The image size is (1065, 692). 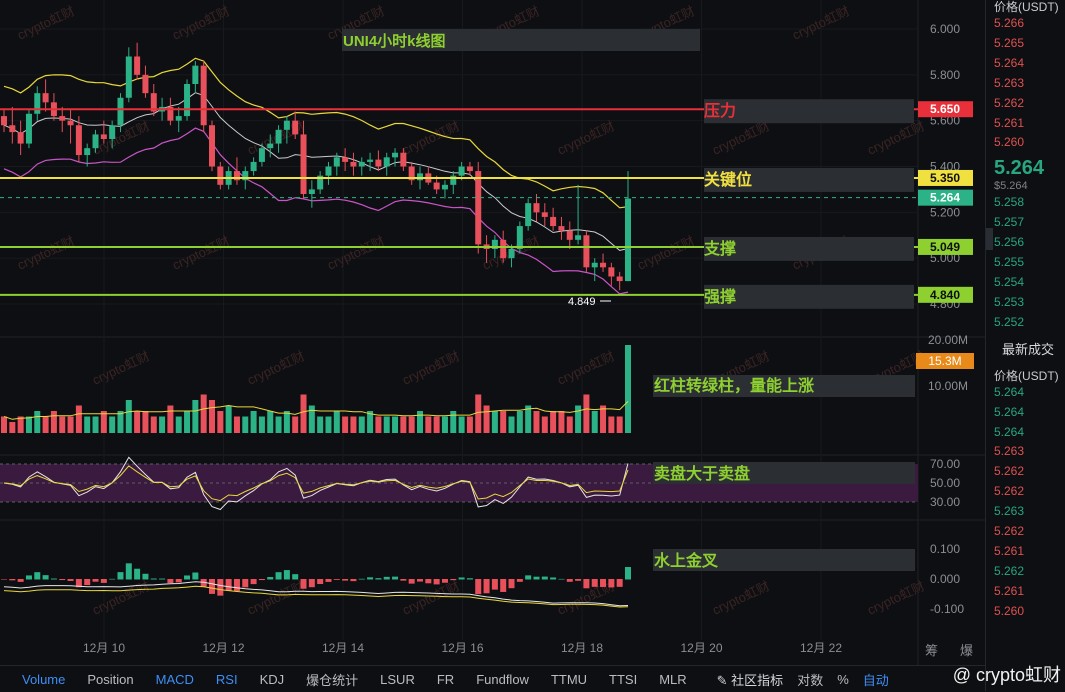 I want to click on price-tick-label: 5.800, so click(x=945, y=75).